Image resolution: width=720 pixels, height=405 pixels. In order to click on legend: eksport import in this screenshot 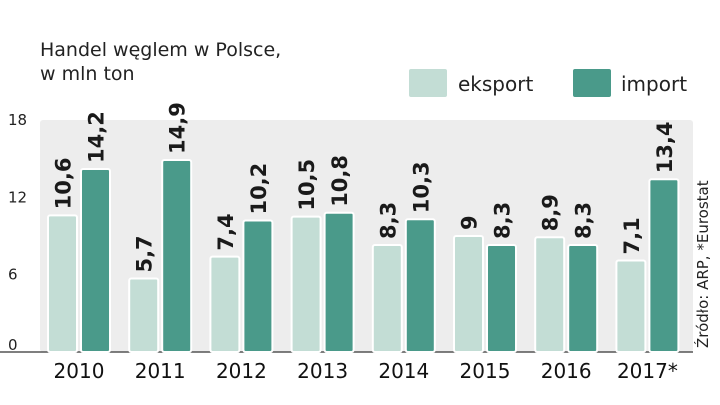, I will do `click(547, 83)`.